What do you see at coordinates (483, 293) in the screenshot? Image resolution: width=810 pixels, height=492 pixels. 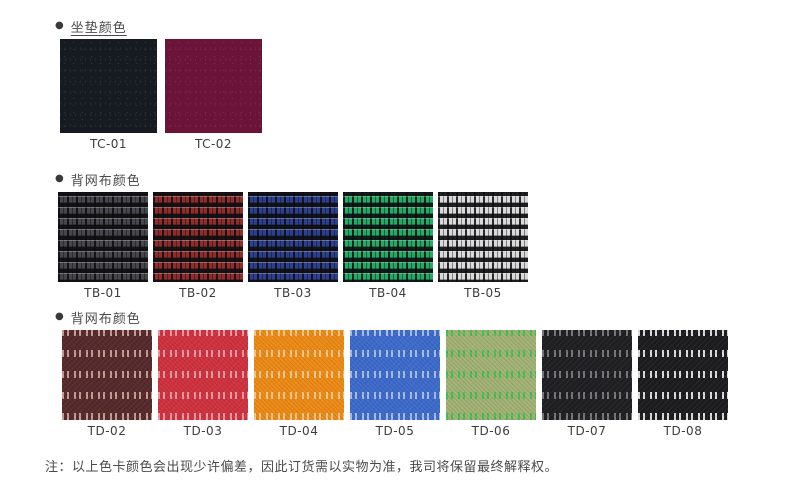 I see `swatch-code-label: TB-05` at bounding box center [483, 293].